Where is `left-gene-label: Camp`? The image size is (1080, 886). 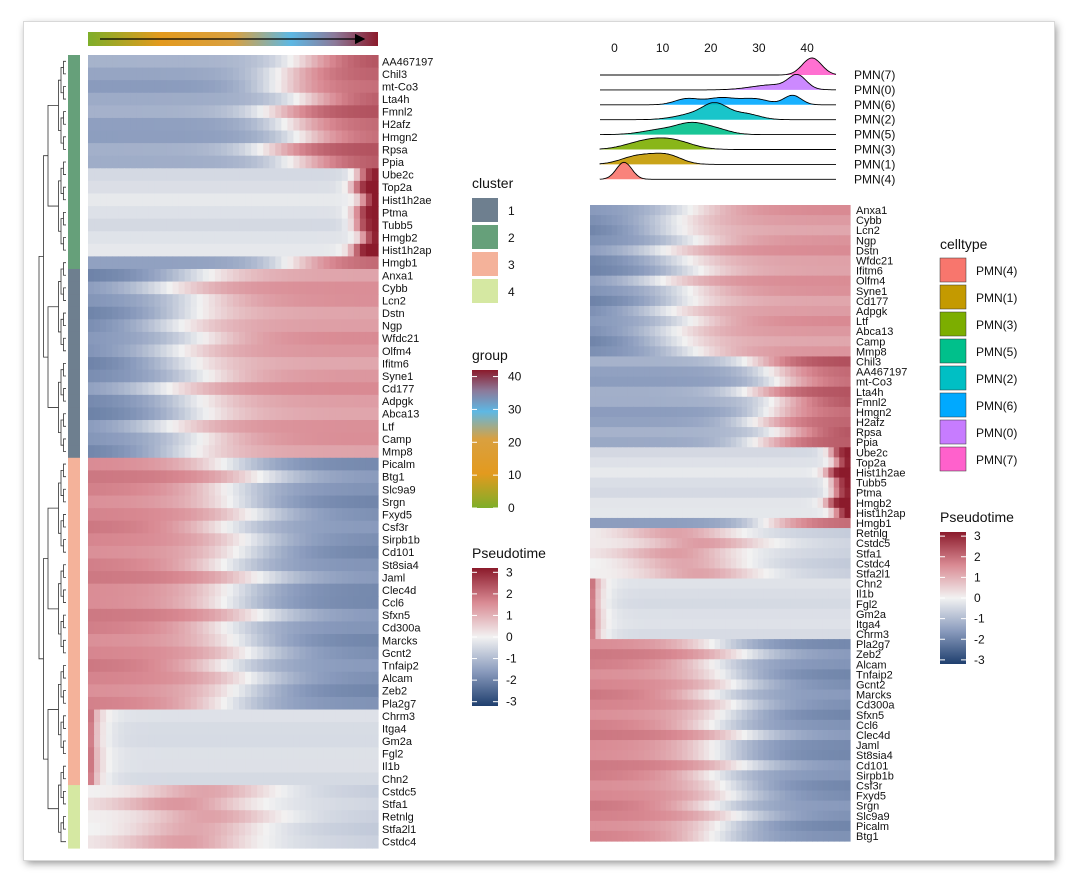 left-gene-label: Camp is located at coordinates (396, 440).